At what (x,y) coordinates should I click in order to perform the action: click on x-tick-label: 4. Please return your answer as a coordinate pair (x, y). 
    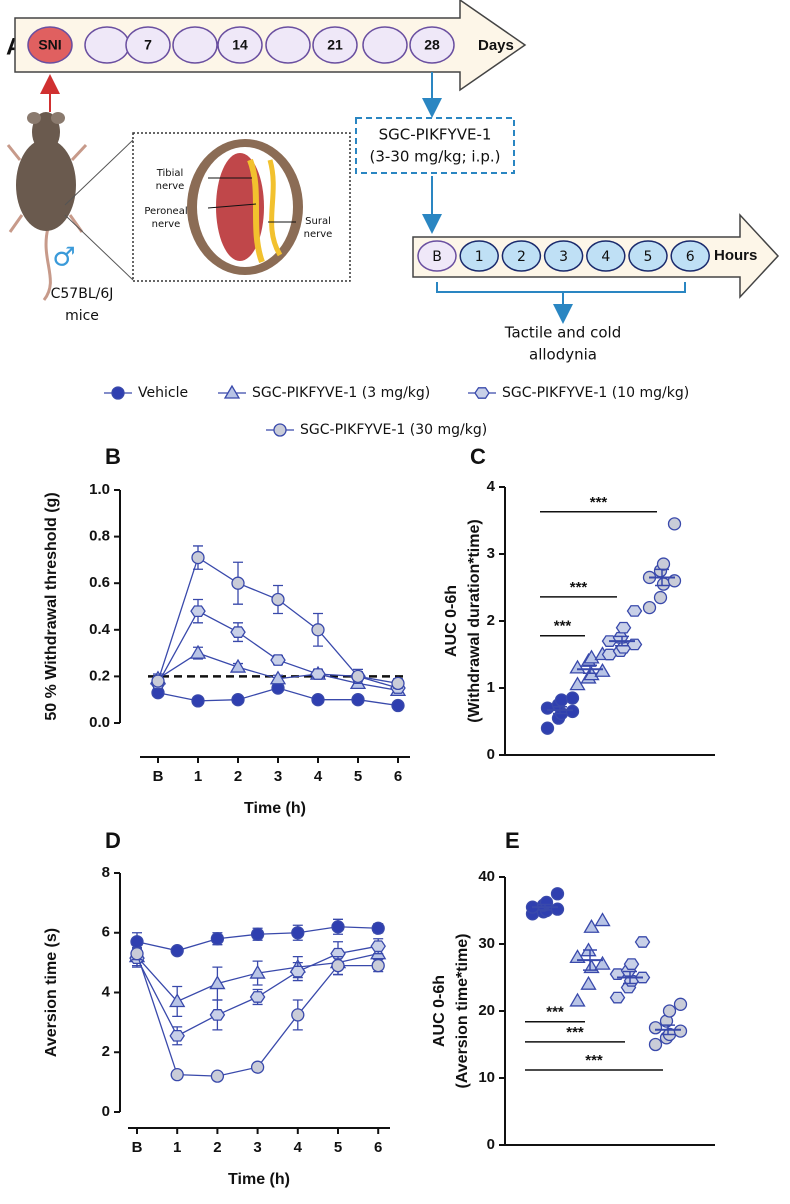
    Looking at the image, I should click on (318, 776).